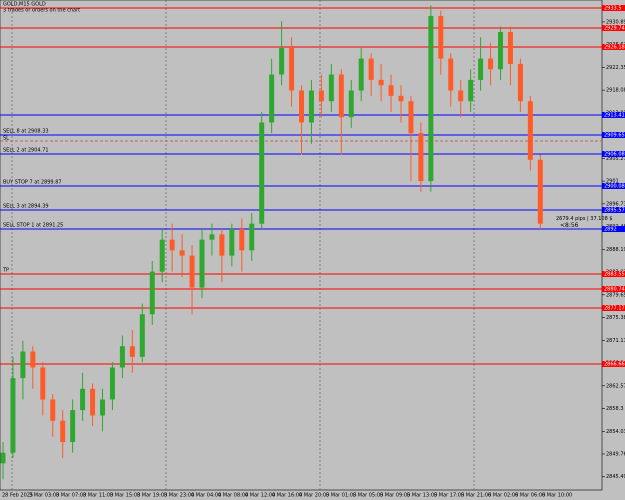 This screenshot has height=500, width=625. Describe the element at coordinates (26, 207) in the screenshot. I see `level-label: SELL 3 at 2894.39` at that location.